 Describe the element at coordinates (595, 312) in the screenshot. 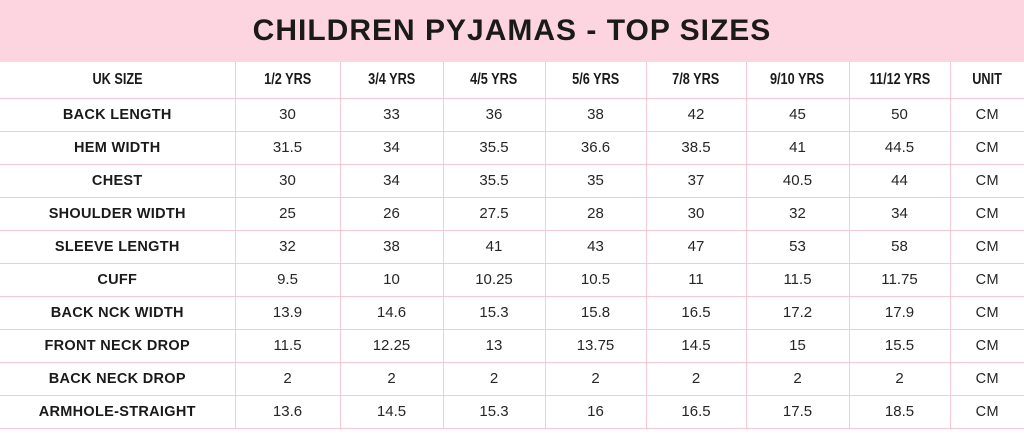

I see `value-cell-text: 15.8` at that location.